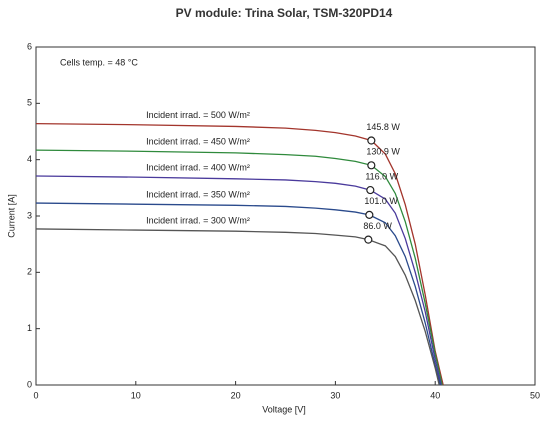  Describe the element at coordinates (236, 395) in the screenshot. I see `x-tick-label: 20` at that location.